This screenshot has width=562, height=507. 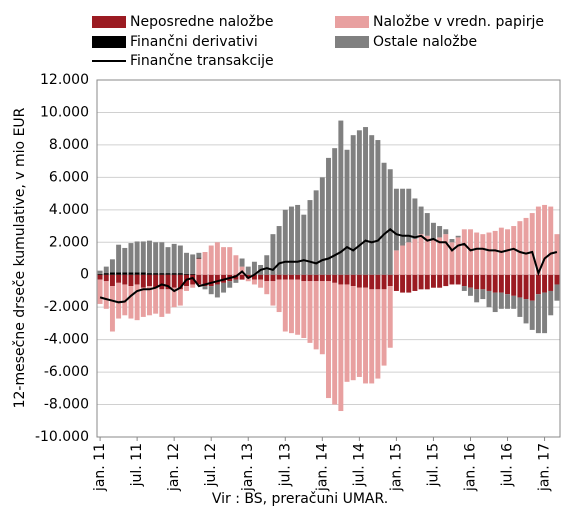 I want to click on source-note: Vir : BS, preračuni UMAR., so click(x=300, y=499).